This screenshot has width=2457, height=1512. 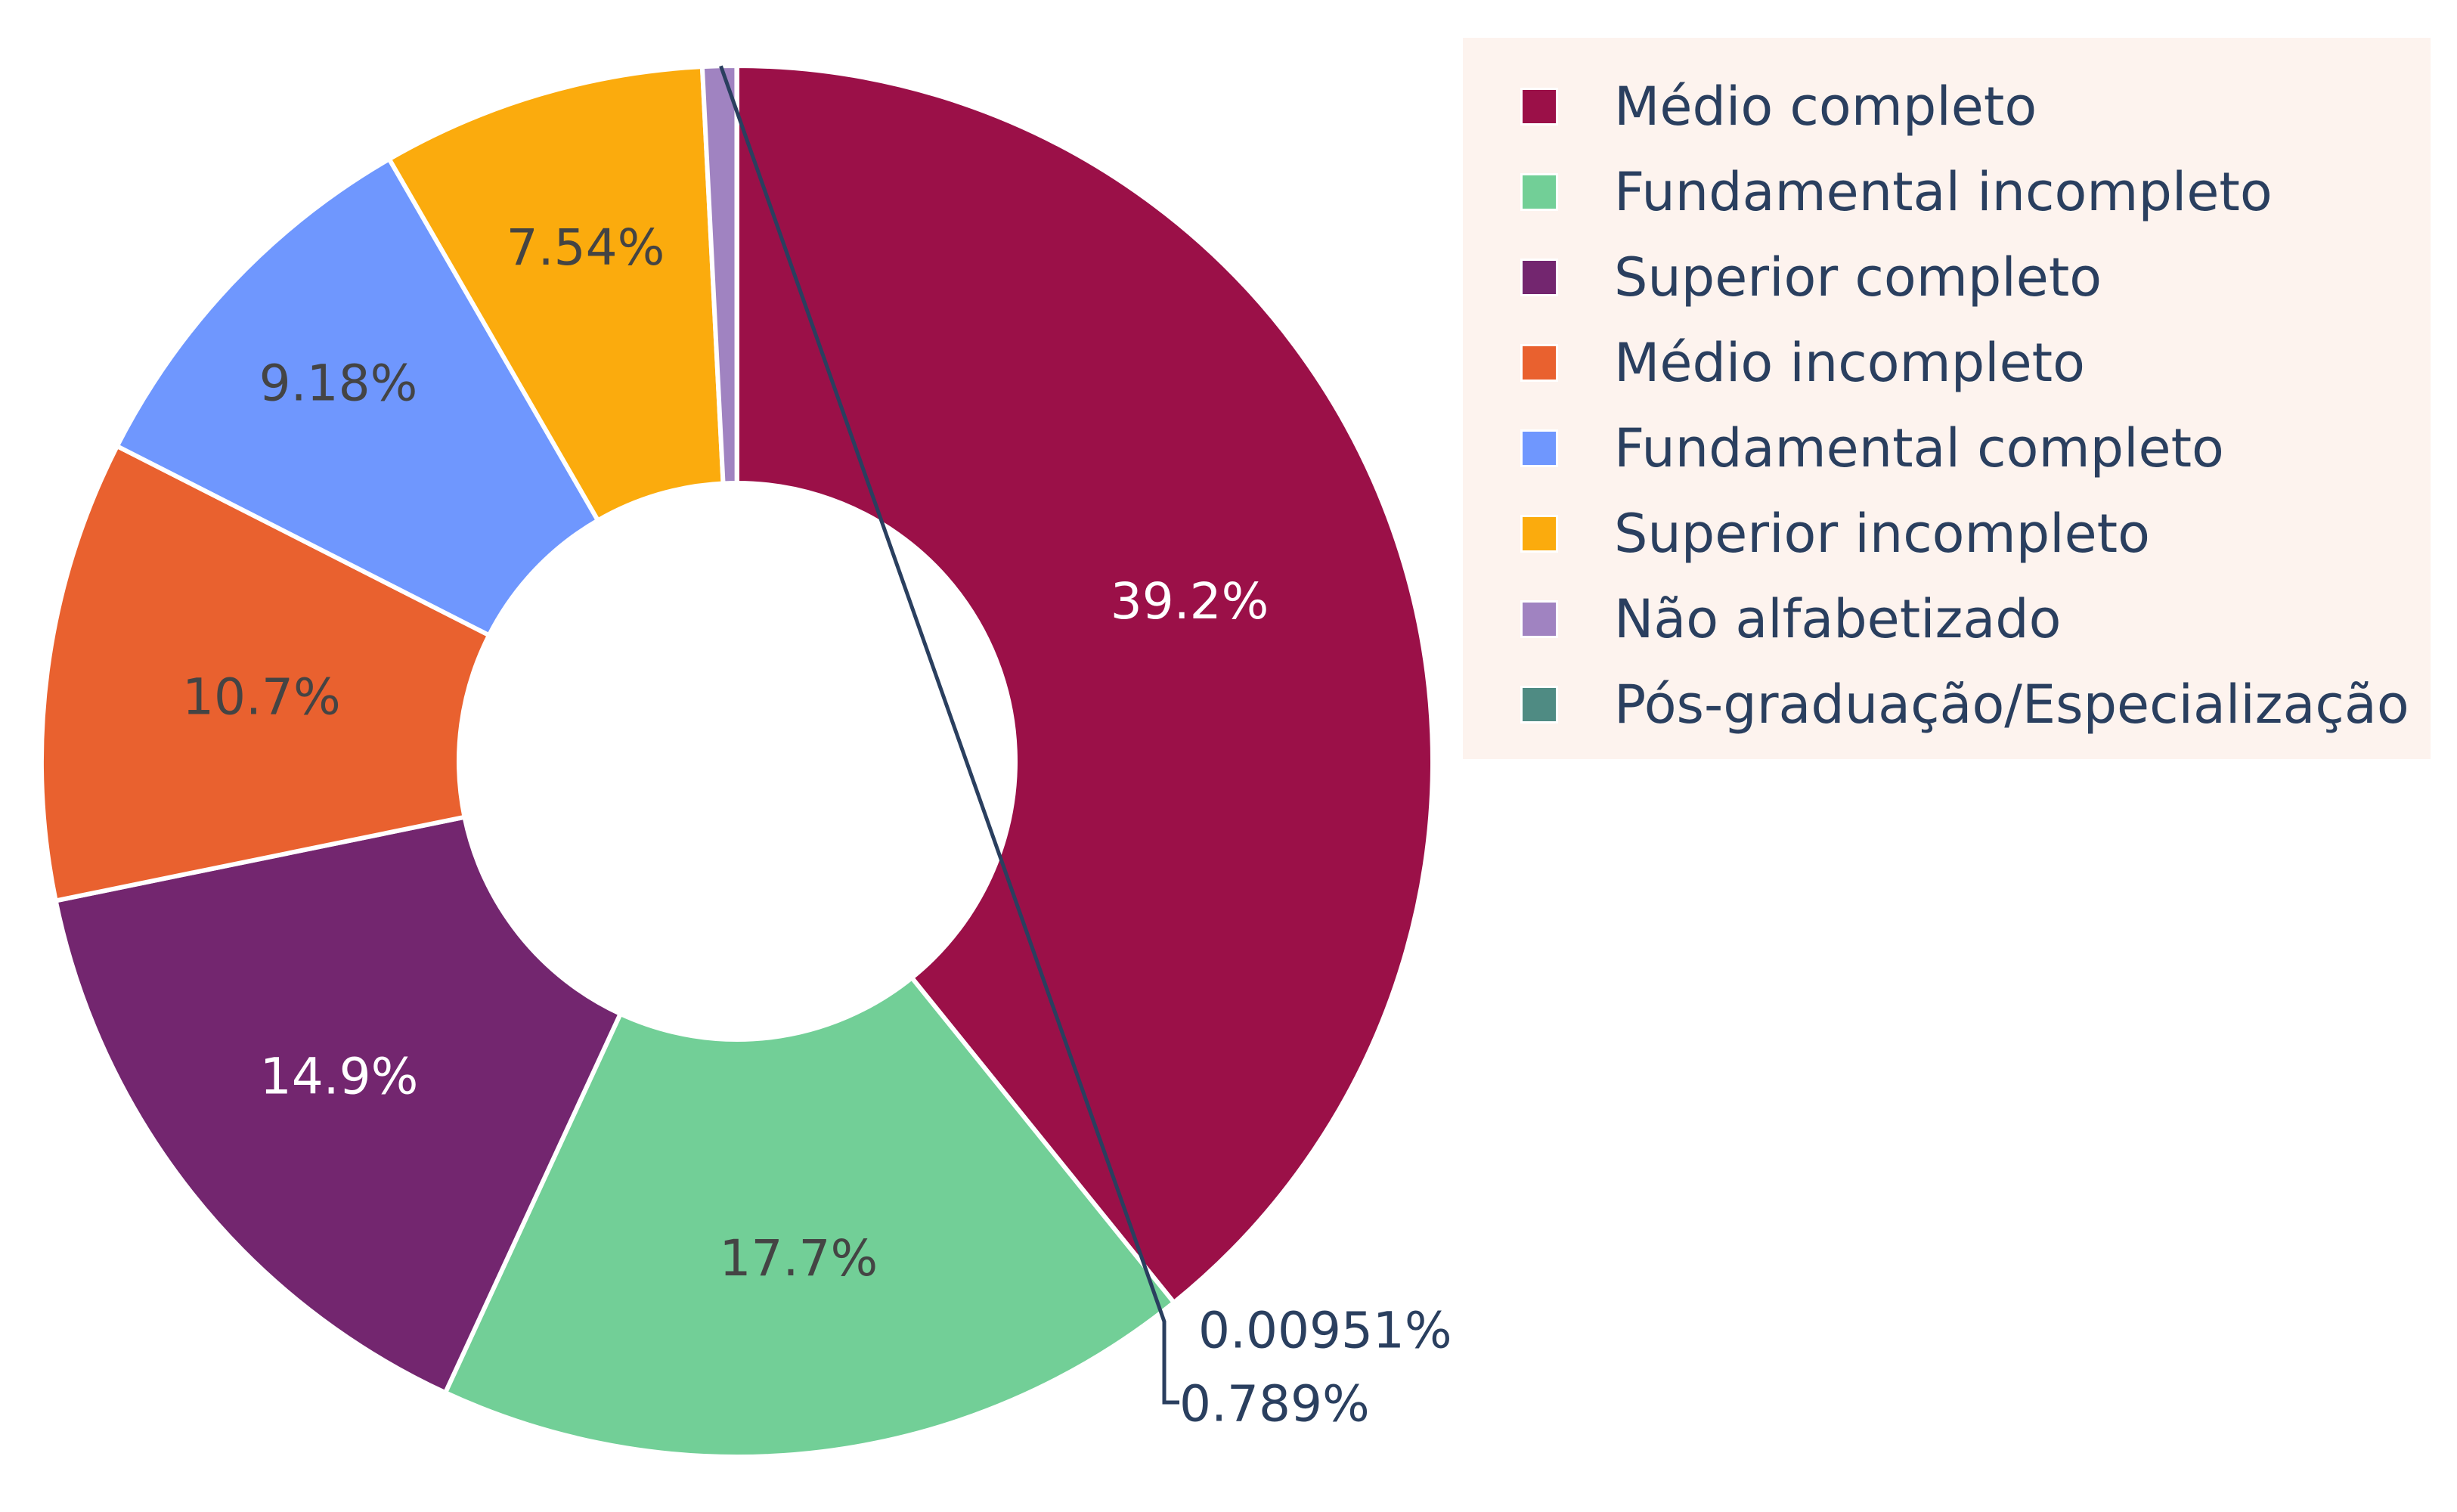 I want to click on label-medio-incompleto: 10.7%, so click(x=261, y=697).